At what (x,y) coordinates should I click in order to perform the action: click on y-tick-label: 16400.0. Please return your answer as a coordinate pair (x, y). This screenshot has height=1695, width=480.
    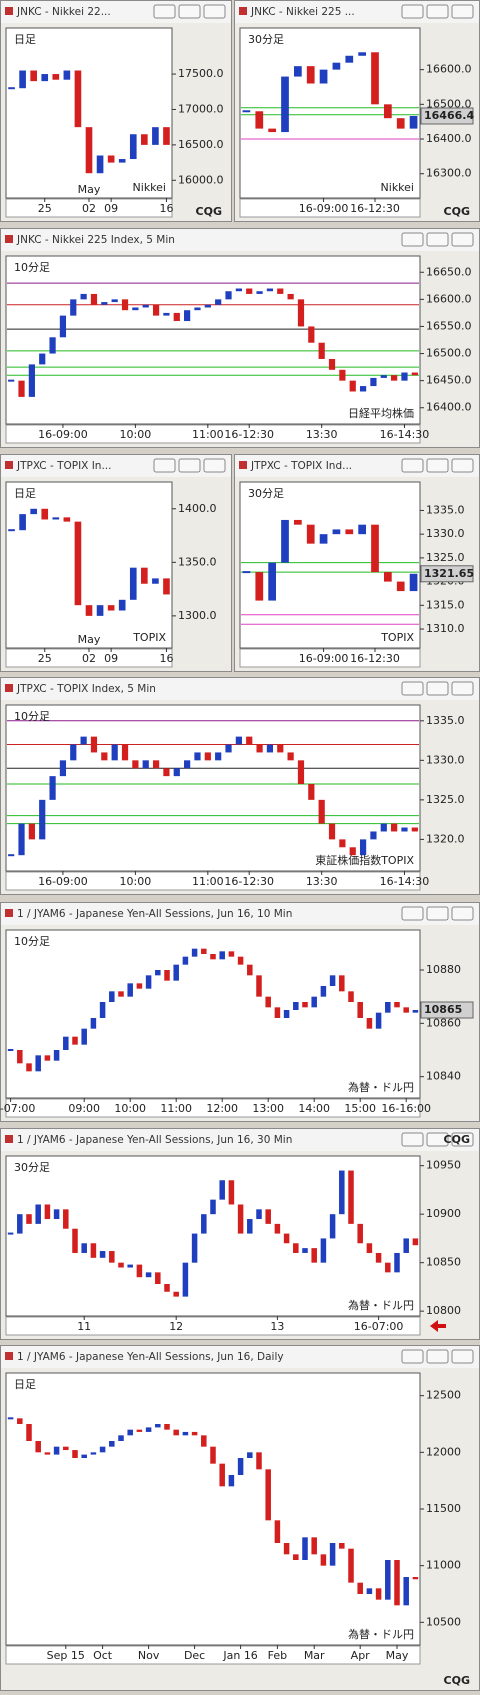
    Looking at the image, I should click on (449, 138).